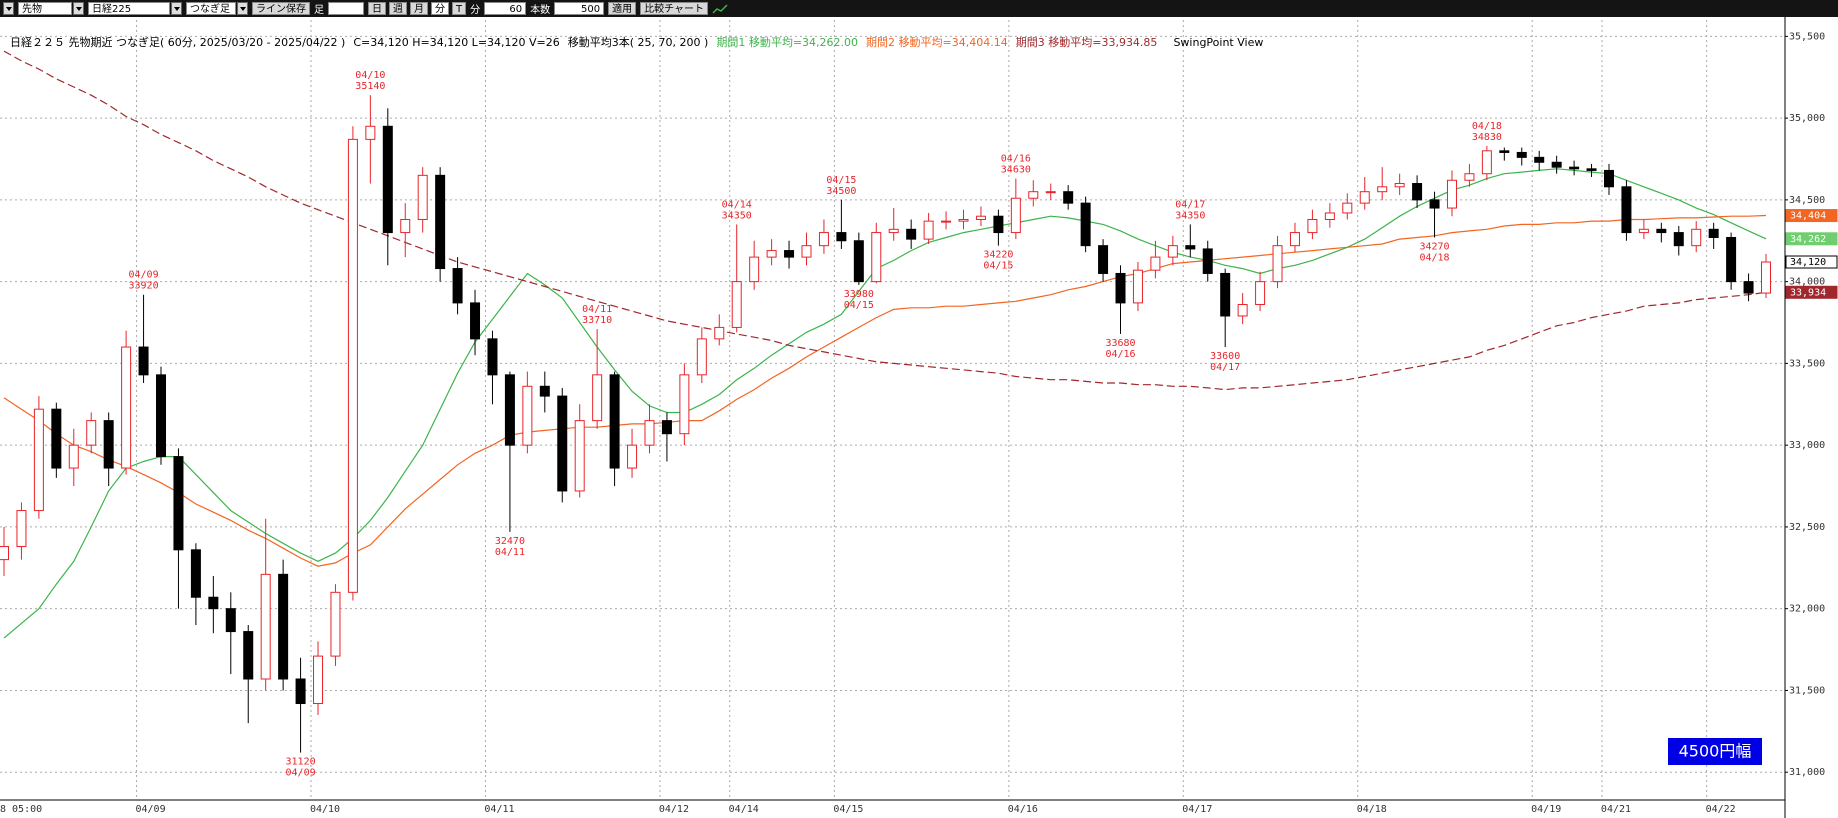 The width and height of the screenshot is (1838, 818). I want to click on count-input: 500, so click(579, 8).